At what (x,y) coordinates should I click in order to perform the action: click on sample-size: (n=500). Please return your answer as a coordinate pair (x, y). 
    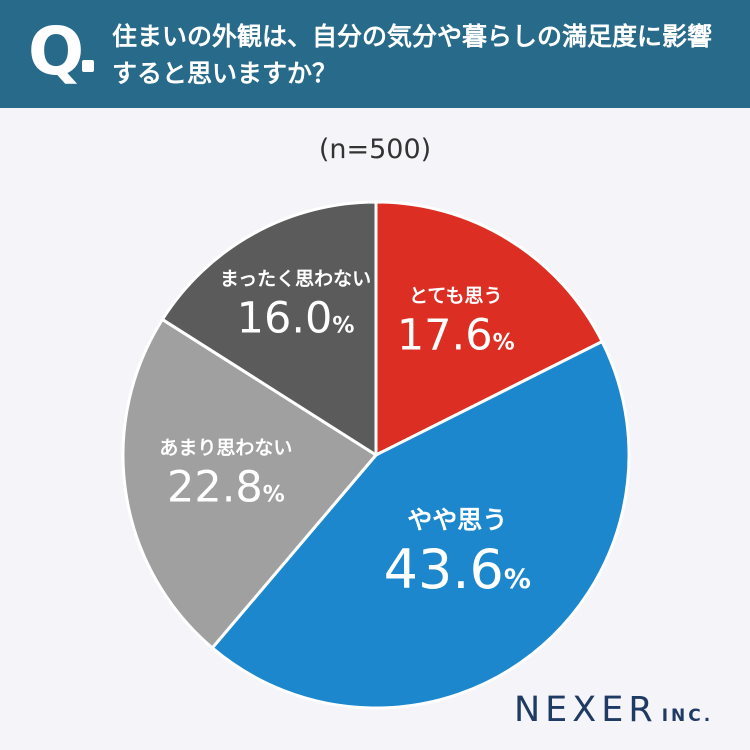
    Looking at the image, I should click on (375, 149).